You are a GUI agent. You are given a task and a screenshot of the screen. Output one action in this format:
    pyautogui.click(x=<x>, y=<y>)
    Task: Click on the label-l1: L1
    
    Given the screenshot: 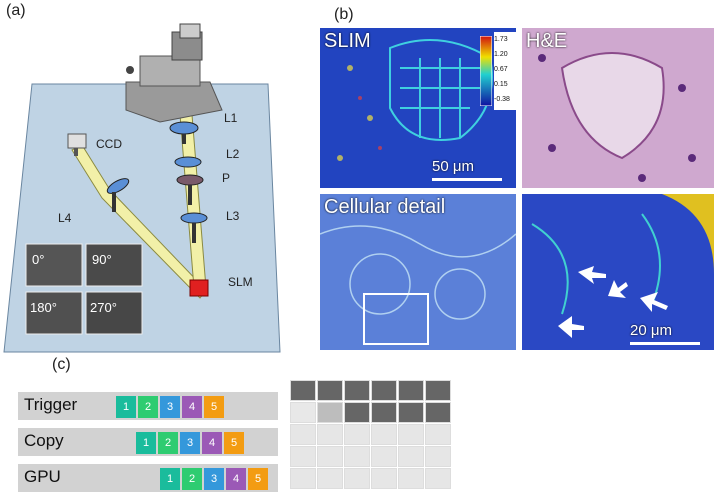 What is the action you would take?
    pyautogui.click(x=231, y=118)
    